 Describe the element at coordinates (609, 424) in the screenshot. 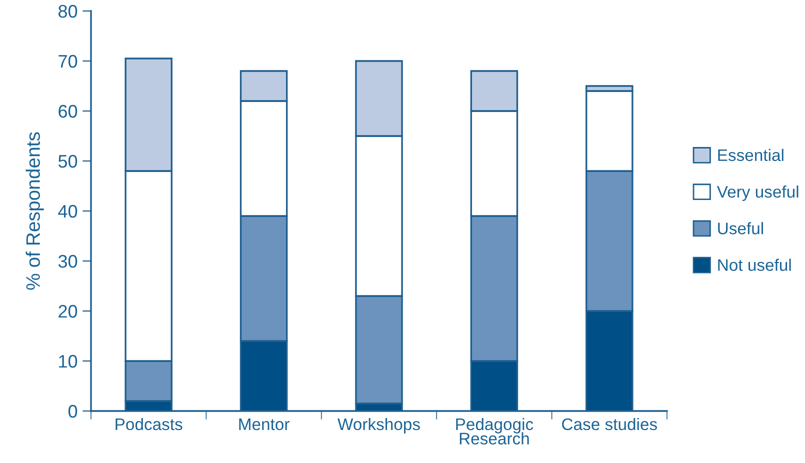

I see `x-tick-label: Case studies` at that location.